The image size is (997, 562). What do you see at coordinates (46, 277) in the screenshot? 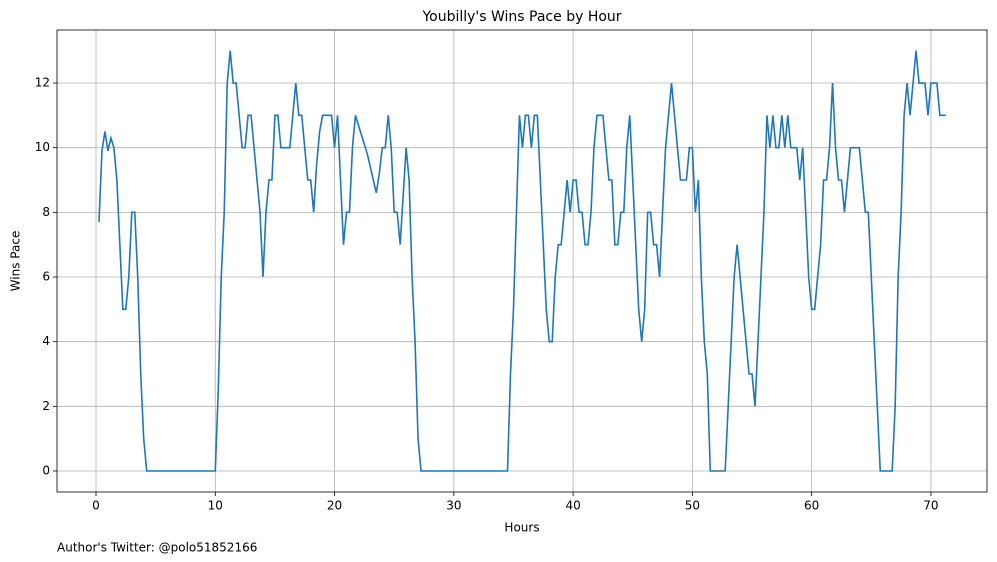
I see `y-tick-label: 6` at bounding box center [46, 277].